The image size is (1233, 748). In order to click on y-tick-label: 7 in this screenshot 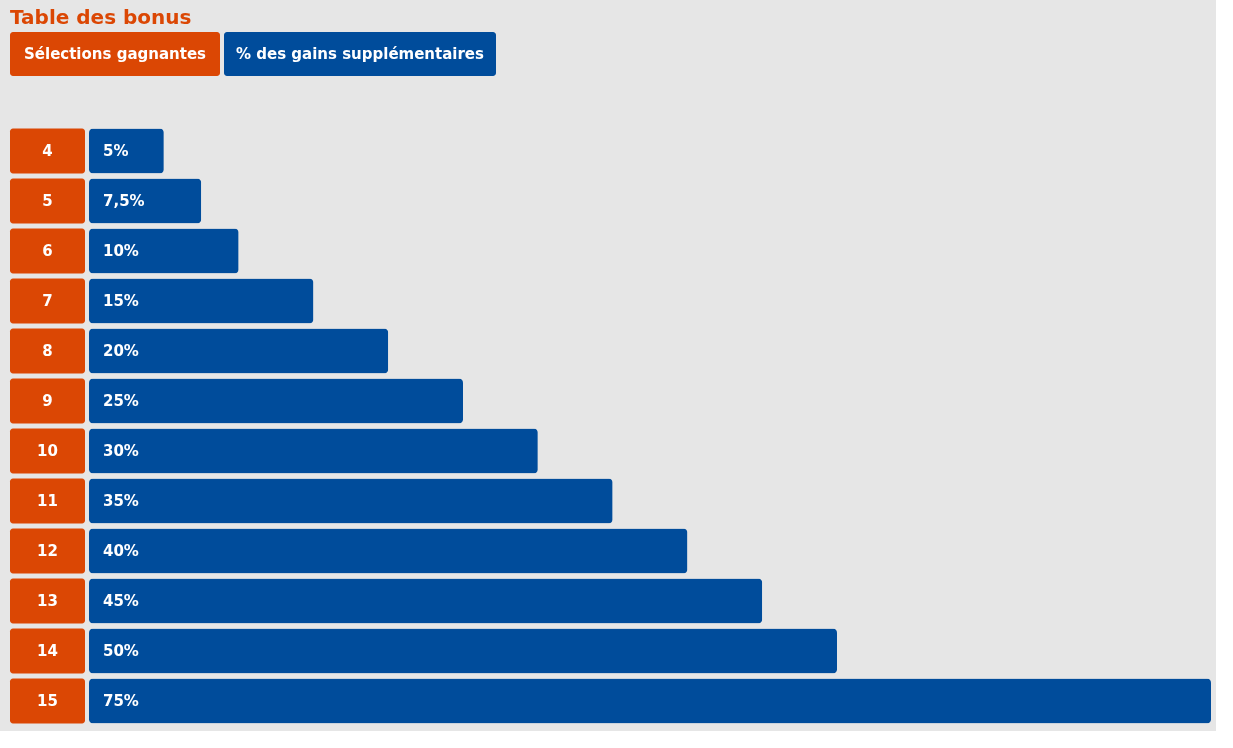, I will do `click(47, 301)`.